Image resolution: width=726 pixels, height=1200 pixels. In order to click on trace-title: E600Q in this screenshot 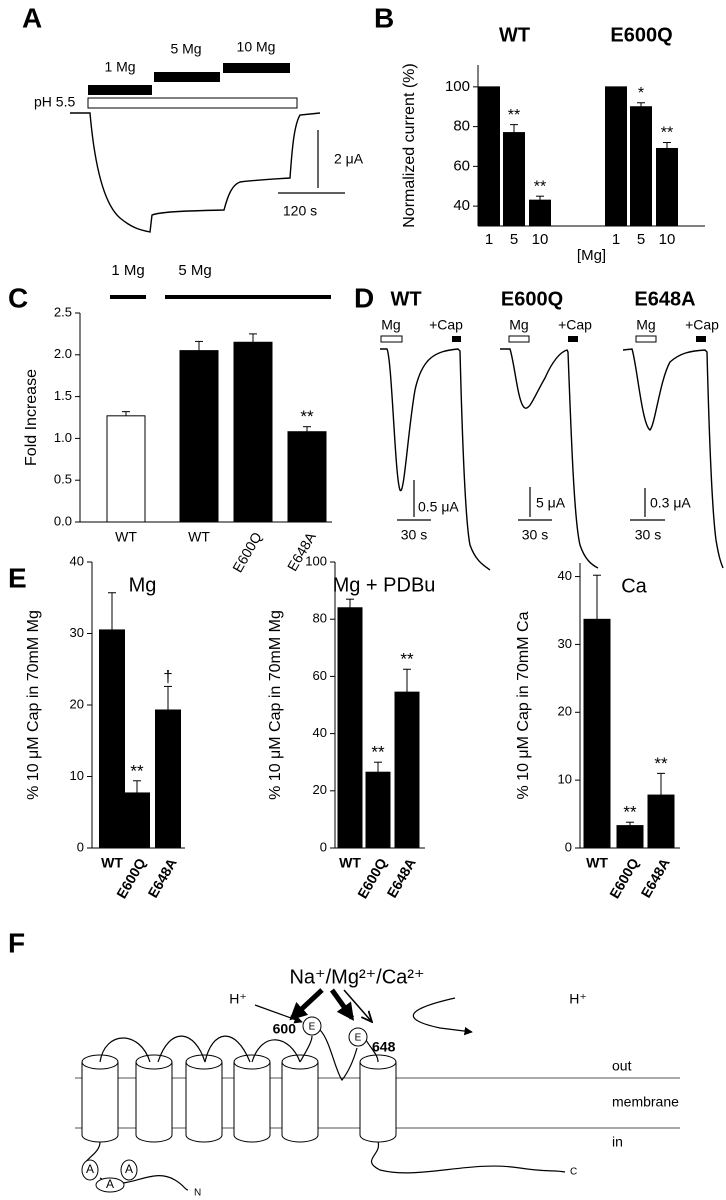, I will do `click(532, 299)`.